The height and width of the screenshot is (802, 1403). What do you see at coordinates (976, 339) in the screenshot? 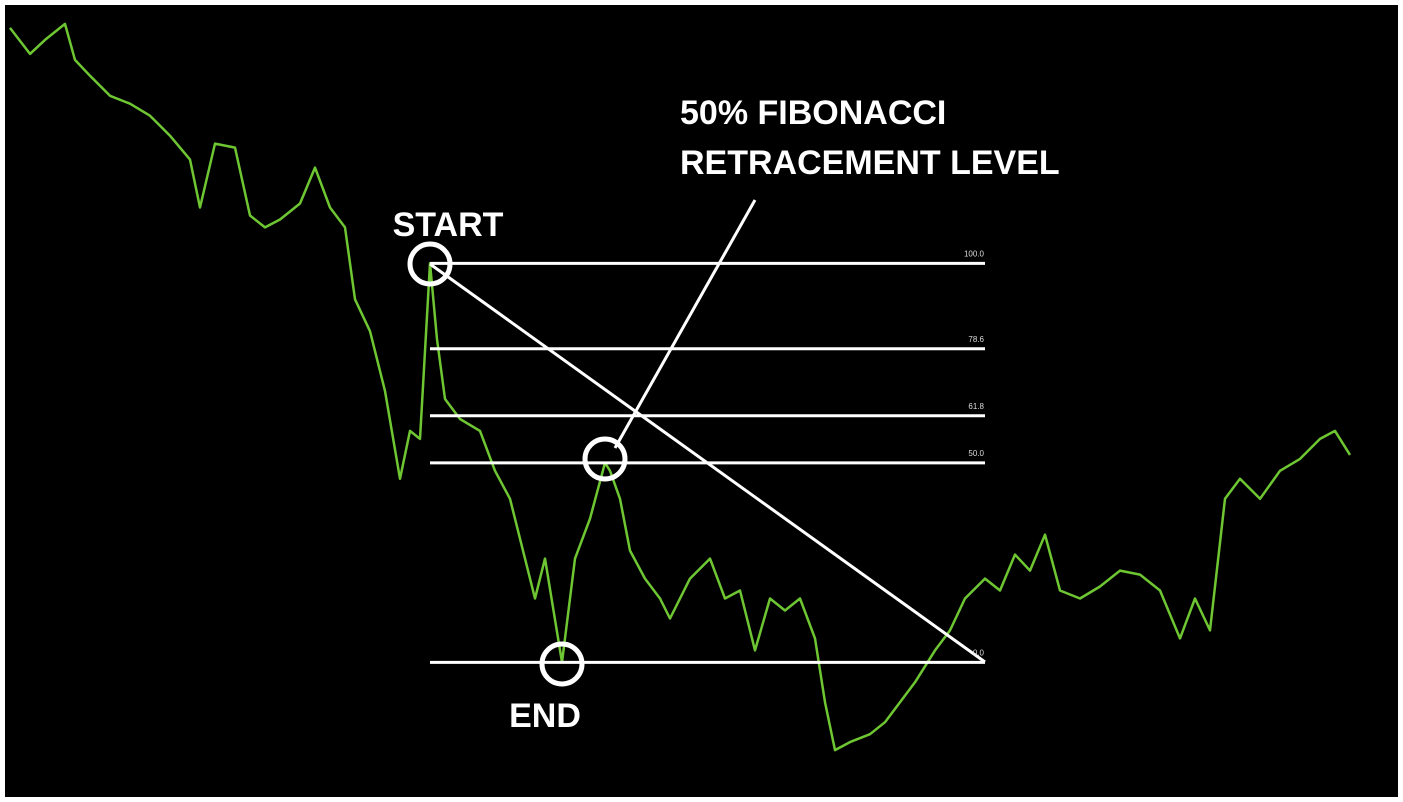
I see `fib-level-label: 78.6` at bounding box center [976, 339].